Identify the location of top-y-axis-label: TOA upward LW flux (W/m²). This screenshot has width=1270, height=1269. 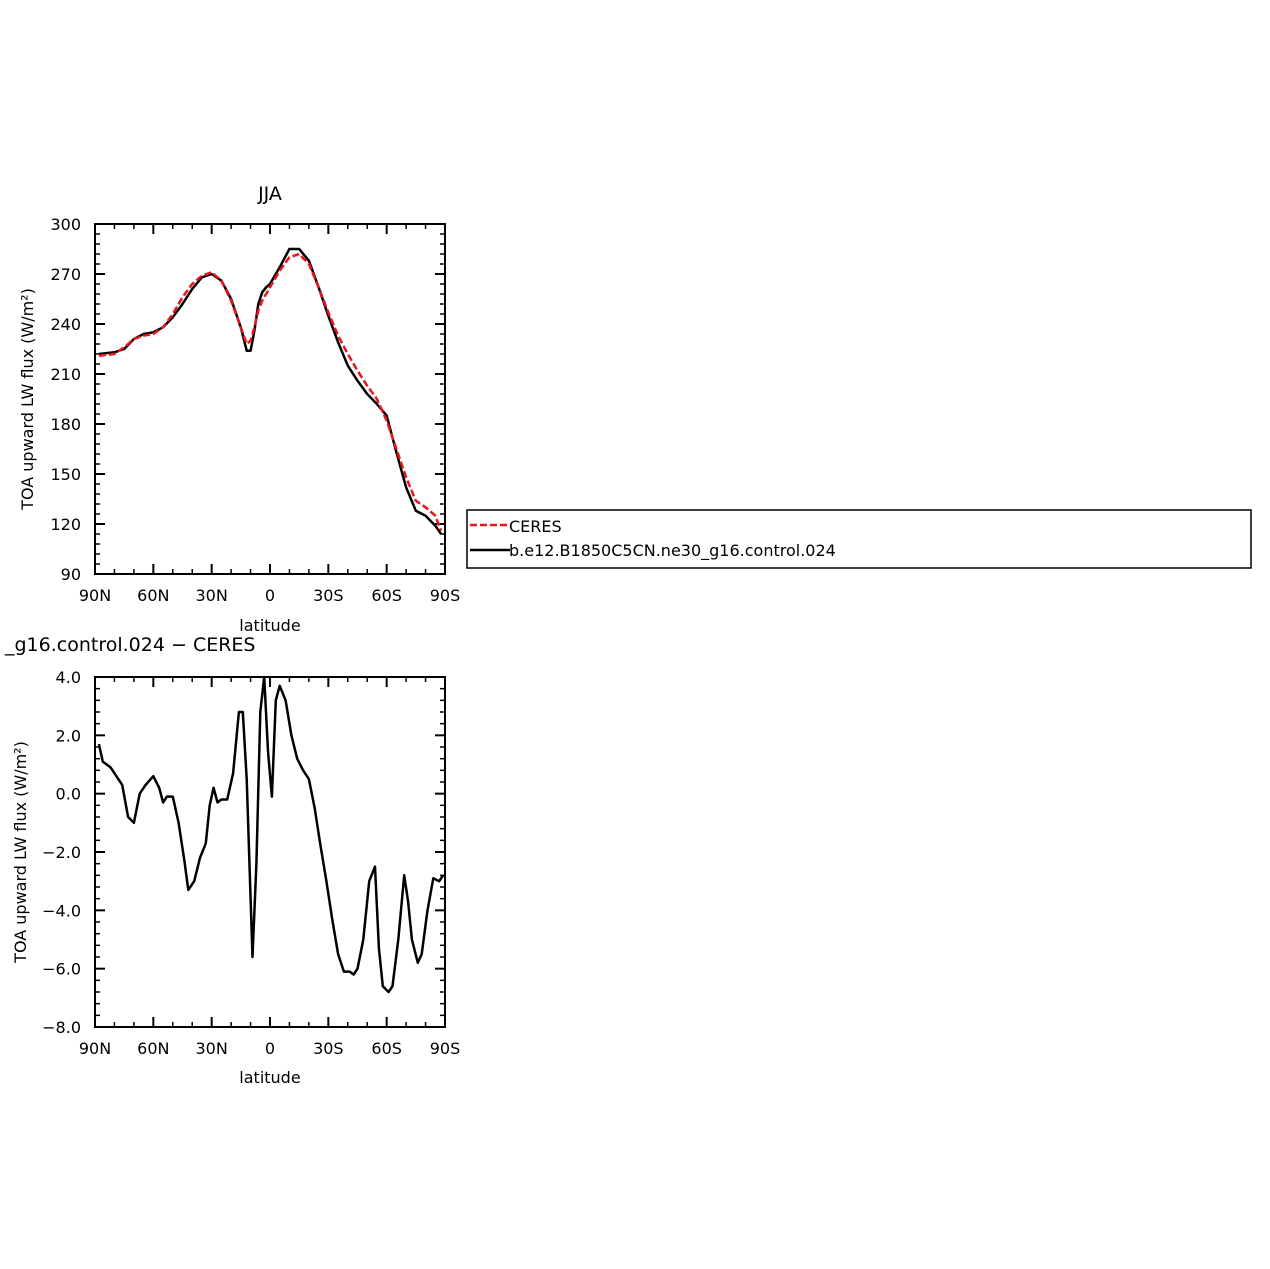
(27, 399).